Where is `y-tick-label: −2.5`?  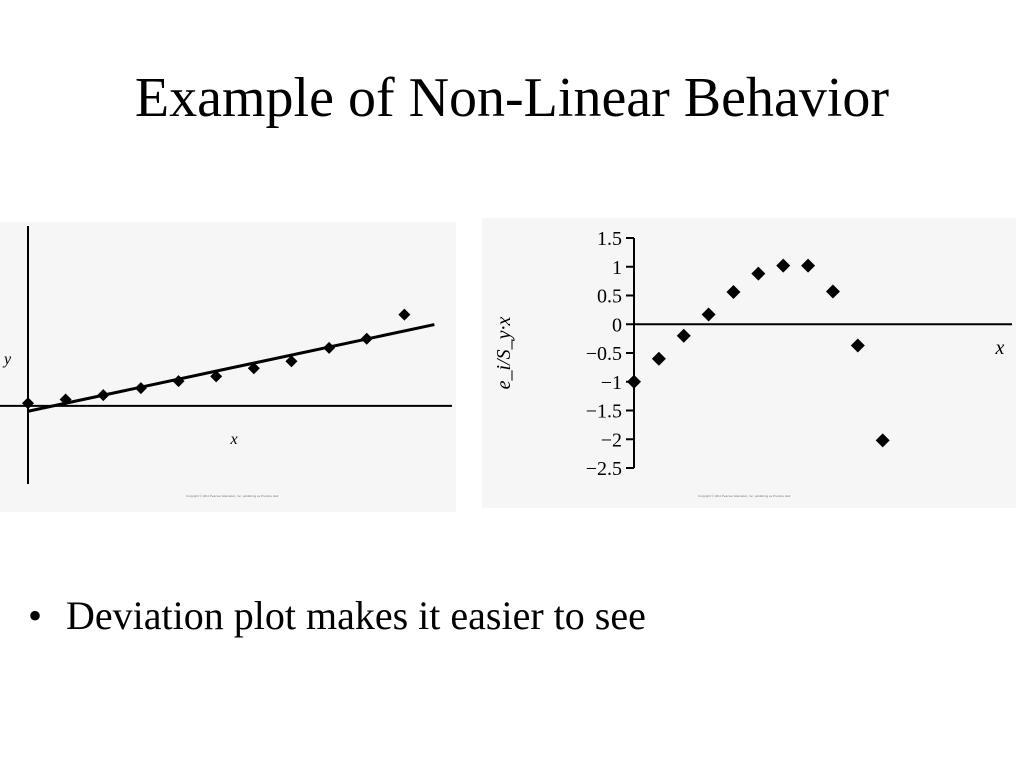 y-tick-label: −2.5 is located at coordinates (604, 469).